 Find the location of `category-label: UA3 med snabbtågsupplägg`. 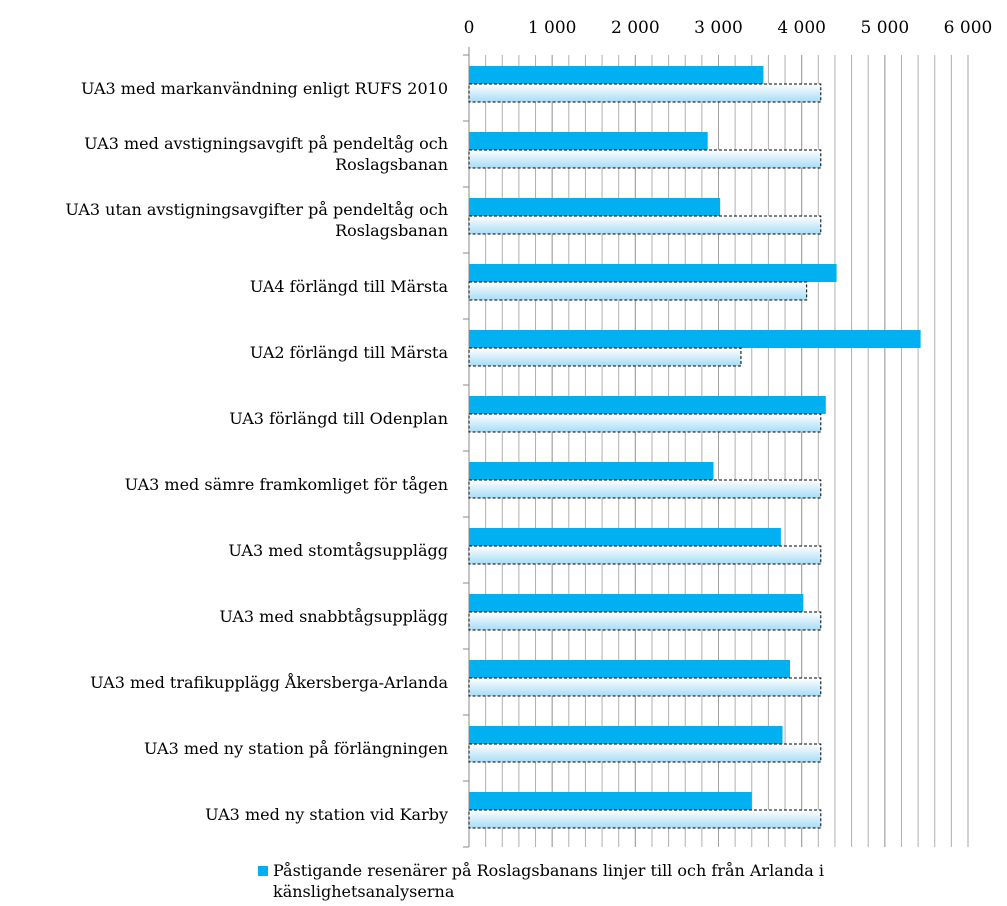

category-label: UA3 med snabbtågsupplägg is located at coordinates (333, 616).